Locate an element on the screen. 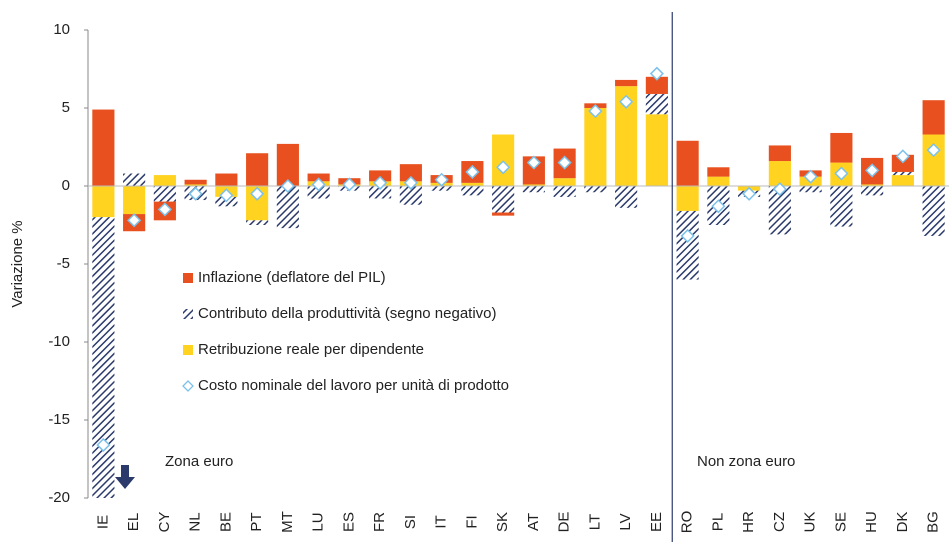  y-tick-label: 10 is located at coordinates (61, 29).